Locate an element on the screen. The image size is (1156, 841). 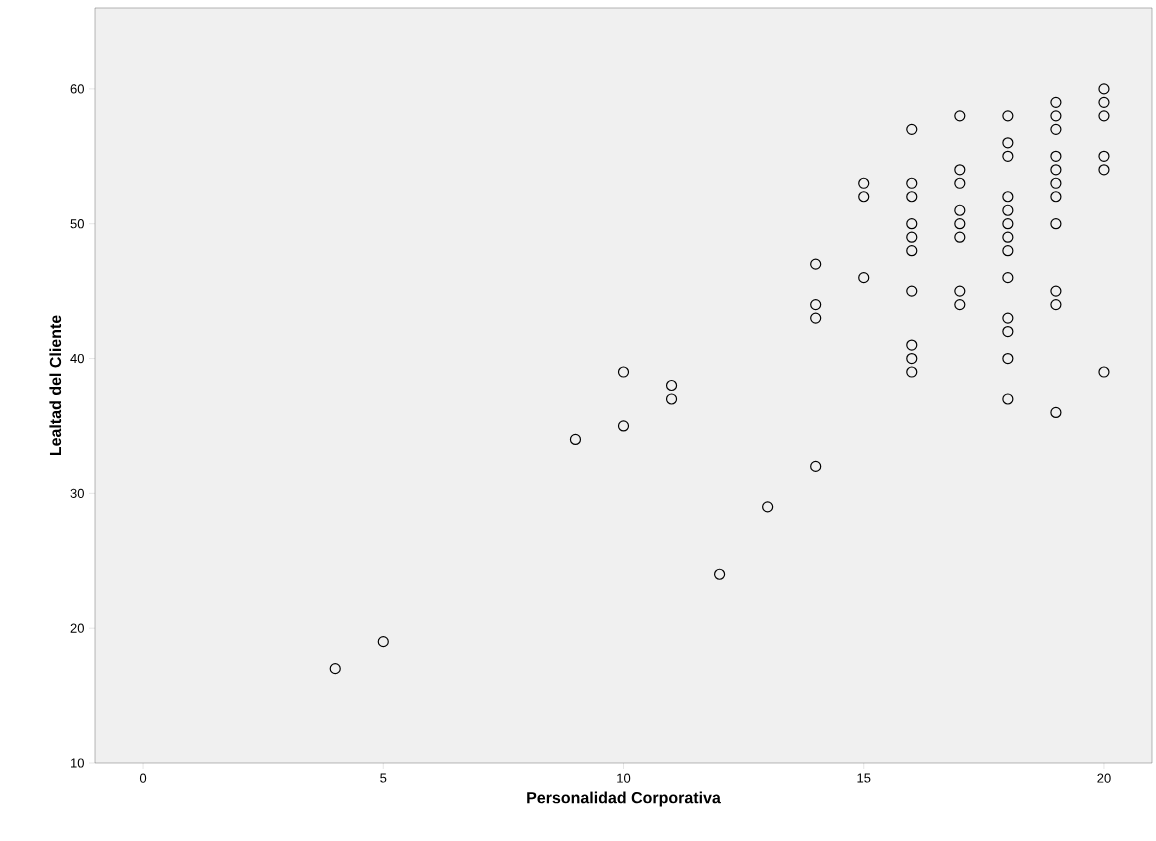
x-tick-label: 20 is located at coordinates (1104, 778).